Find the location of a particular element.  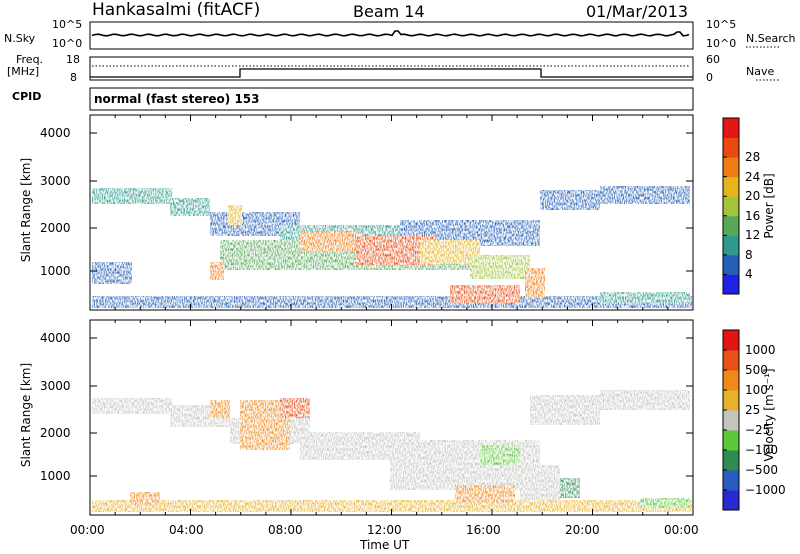

power-ytick-4000: 4000 is located at coordinates (55, 133).